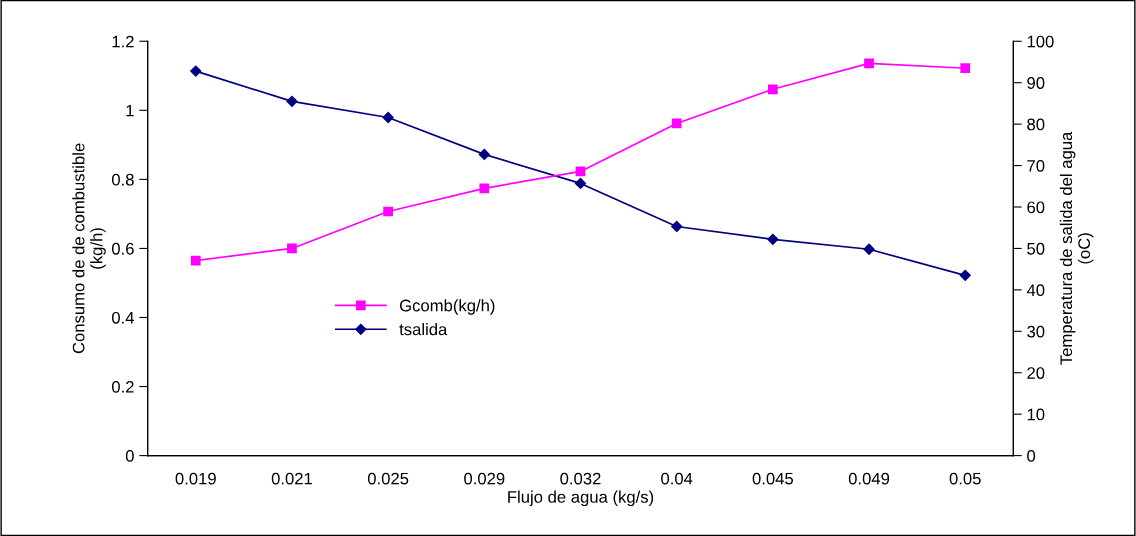 The height and width of the screenshot is (536, 1136). I want to click on legend-label: Gcomb(kg/h), so click(447, 307).